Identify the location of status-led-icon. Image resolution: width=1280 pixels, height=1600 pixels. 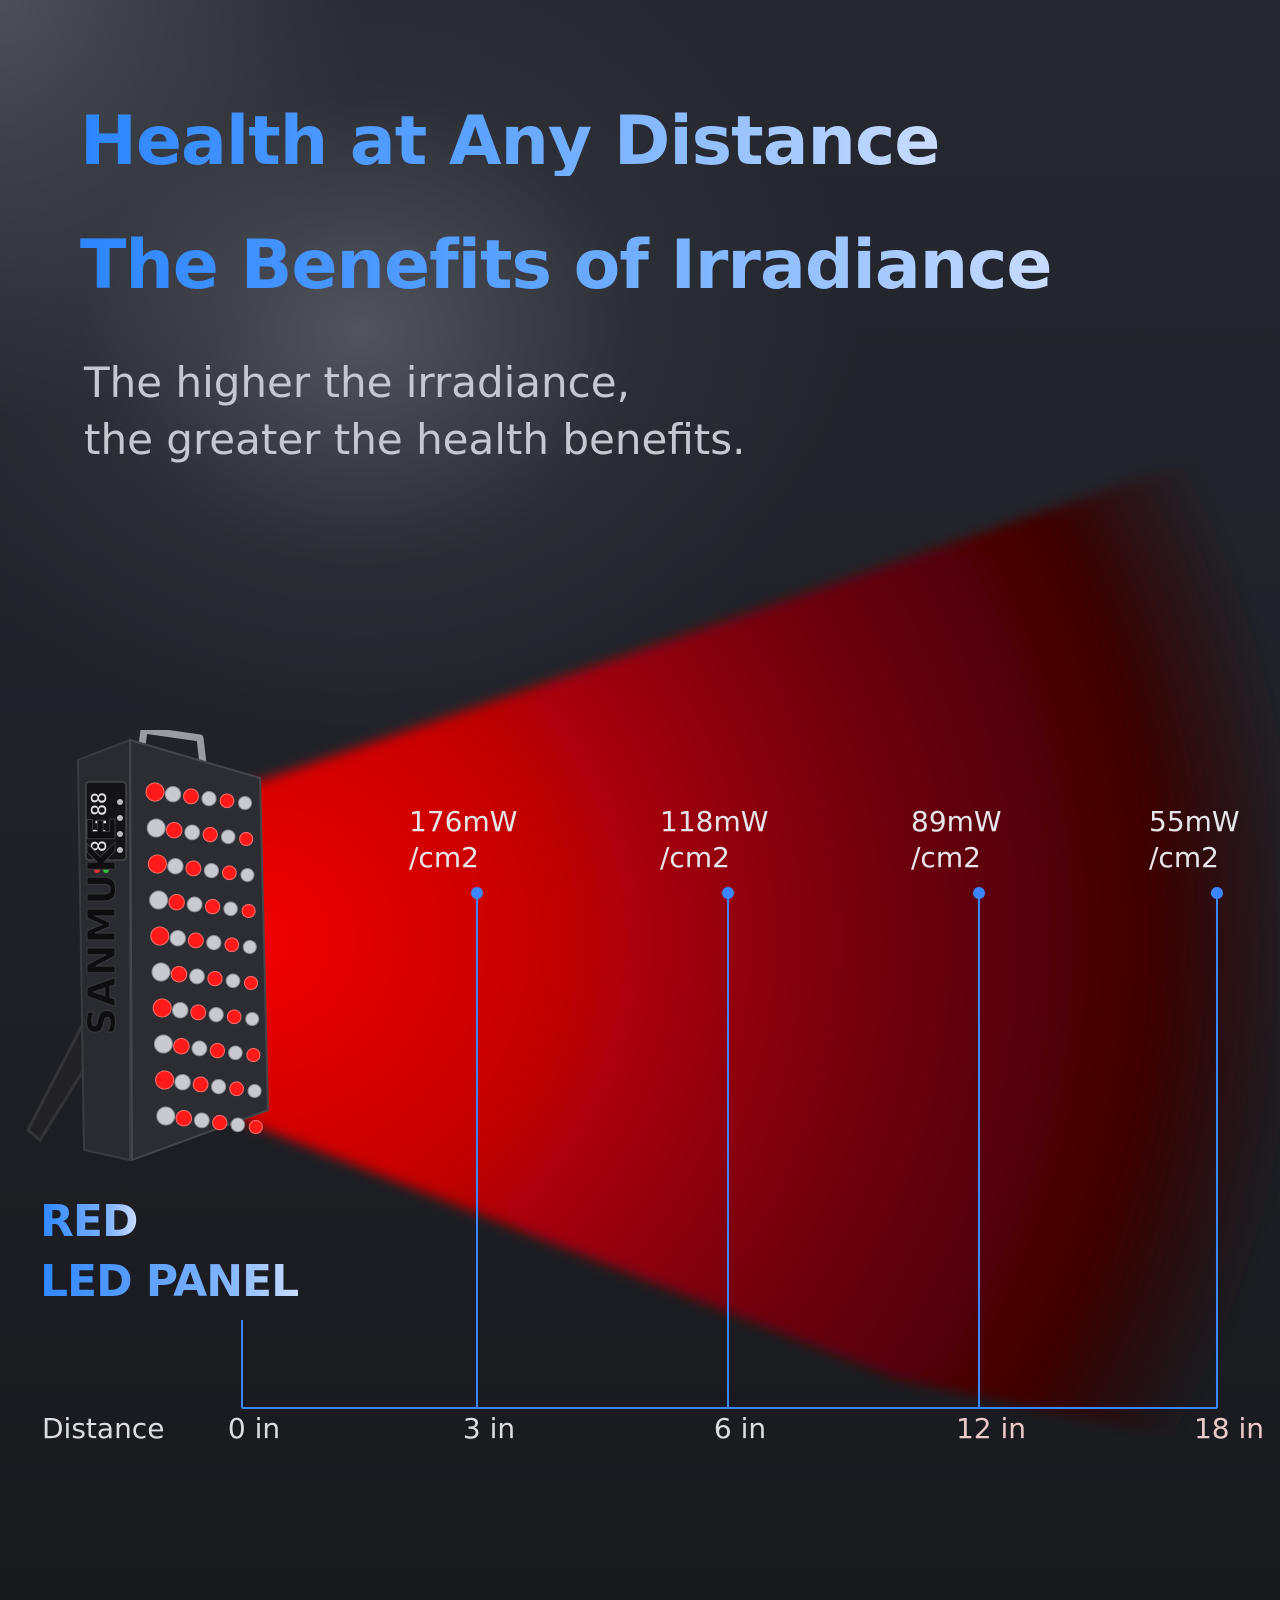
(106, 870).